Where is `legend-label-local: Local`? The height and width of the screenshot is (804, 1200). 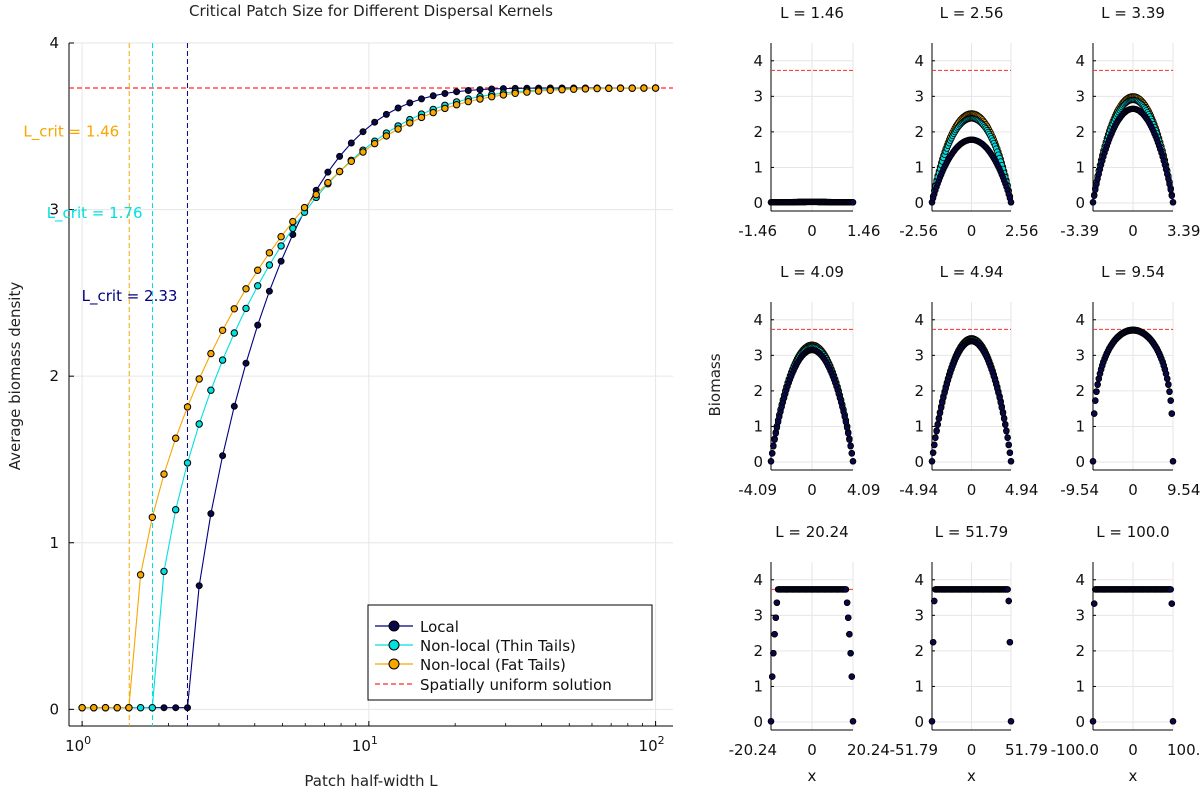
legend-label-local: Local is located at coordinates (439, 627).